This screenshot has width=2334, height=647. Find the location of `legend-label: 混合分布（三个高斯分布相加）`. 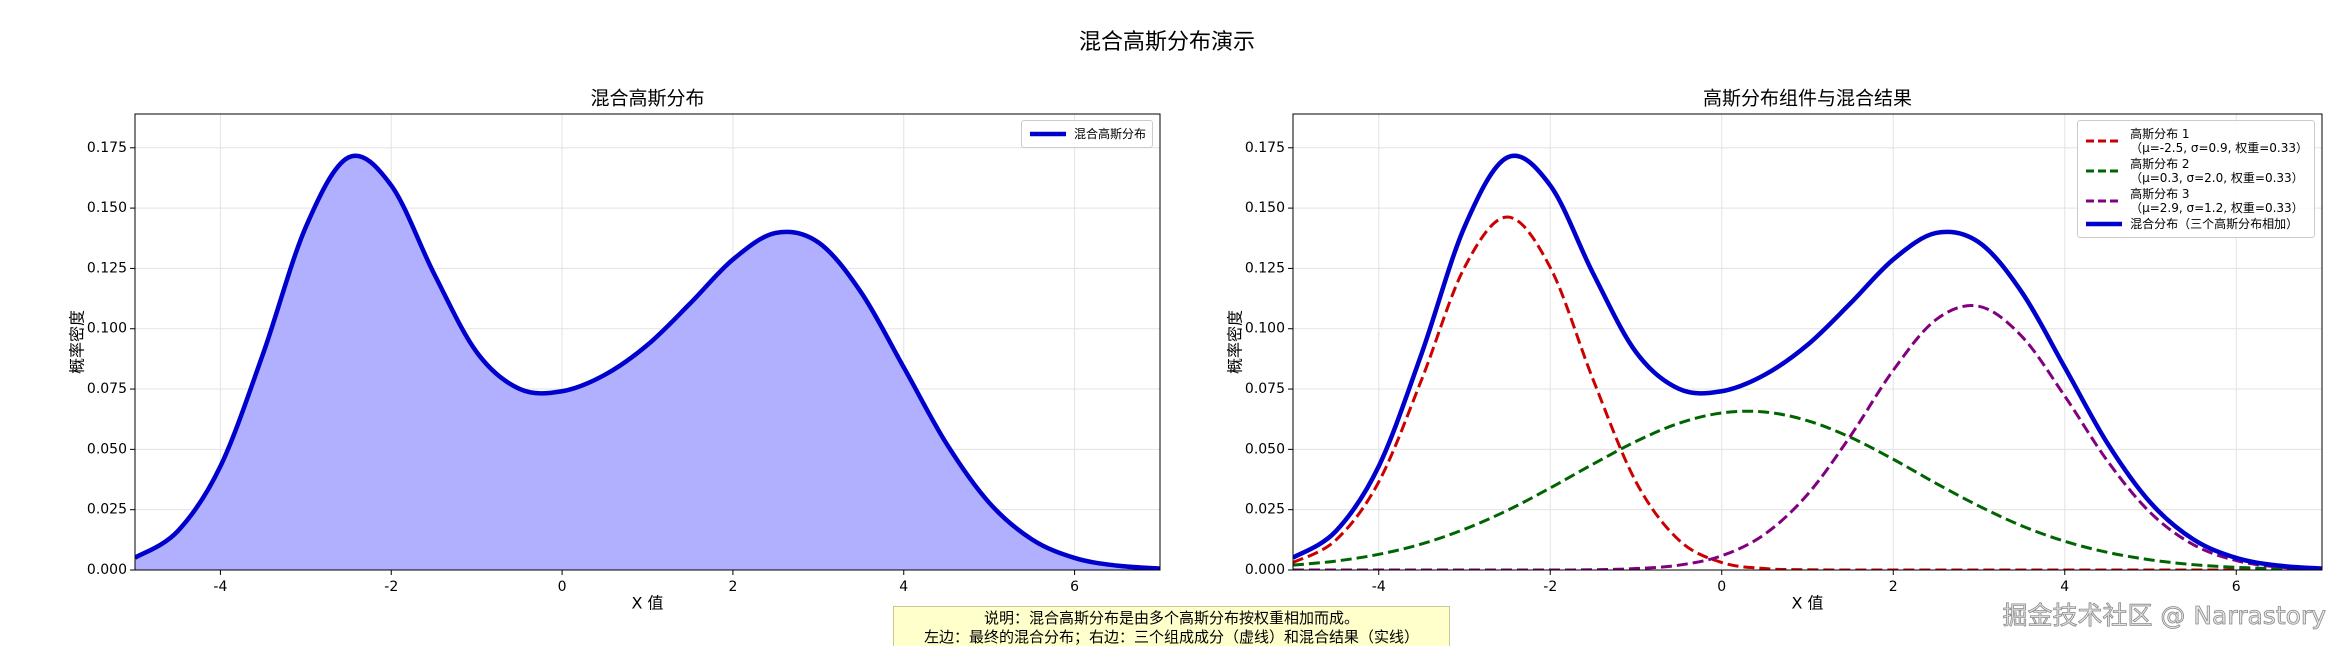

legend-label: 混合分布（三个高斯分布相加） is located at coordinates (2214, 224).